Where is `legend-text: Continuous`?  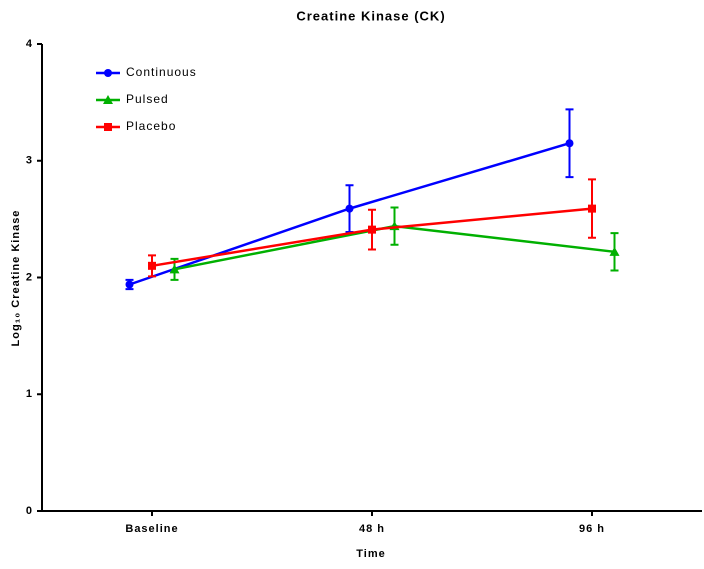 legend-text: Continuous is located at coordinates (161, 72).